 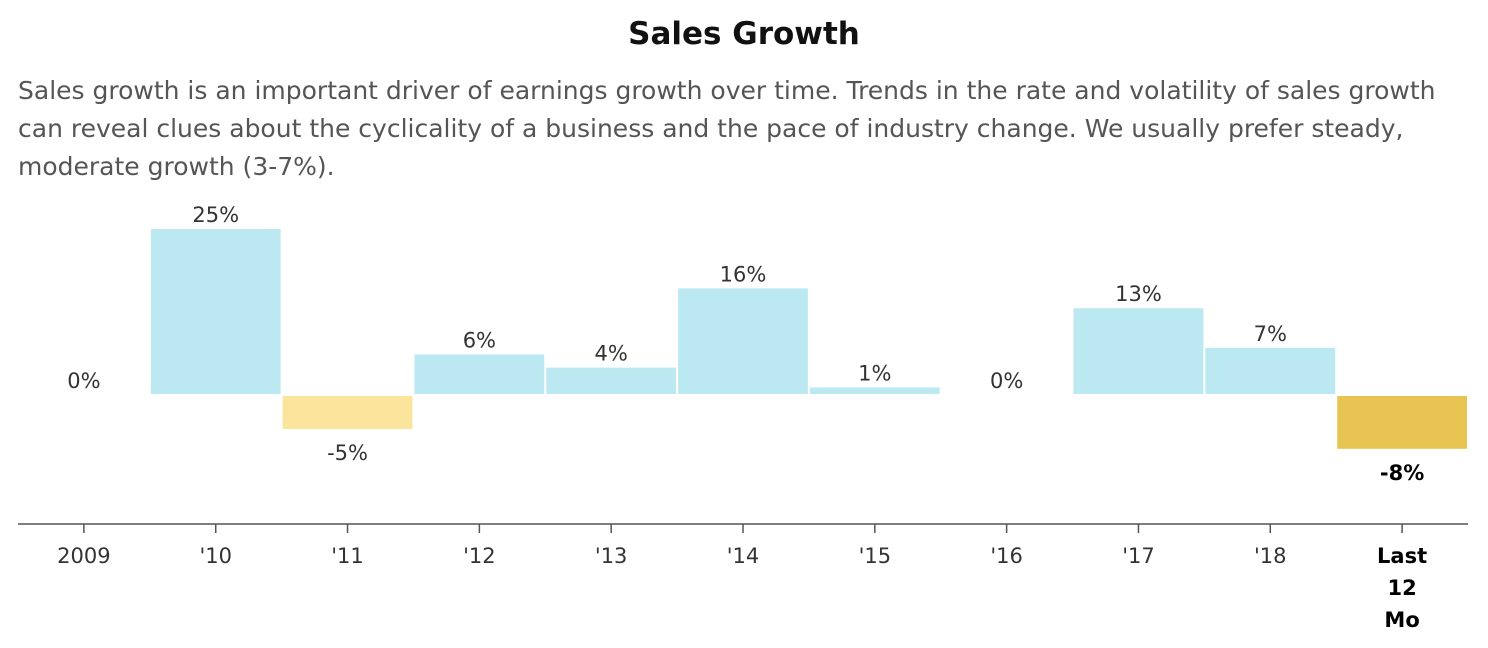 I want to click on x-tick-label-8: '17, so click(x=1138, y=556).